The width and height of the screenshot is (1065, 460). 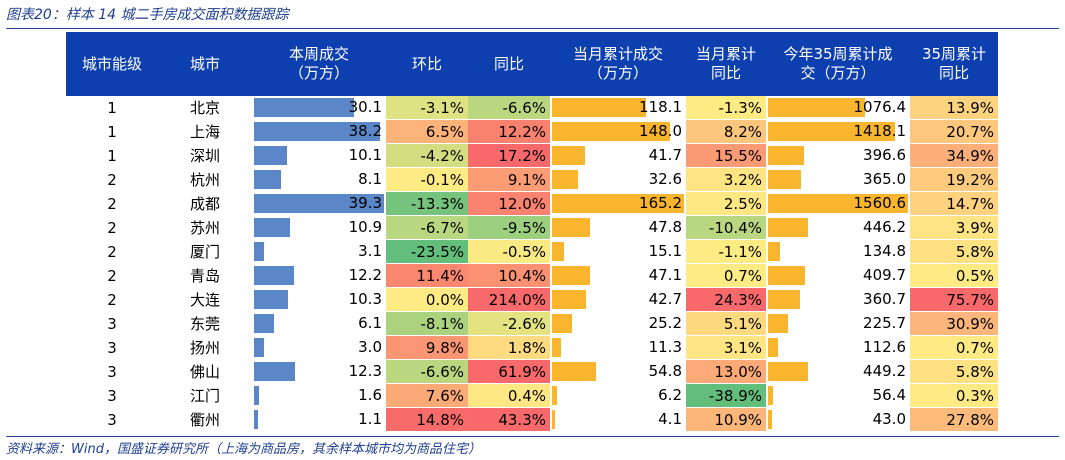 What do you see at coordinates (532, 395) in the screenshot?
I see `table-row: 3 江门 1.6 7.6% 0.4% 6.2 -38.9% 56.4 0.3%` at bounding box center [532, 395].